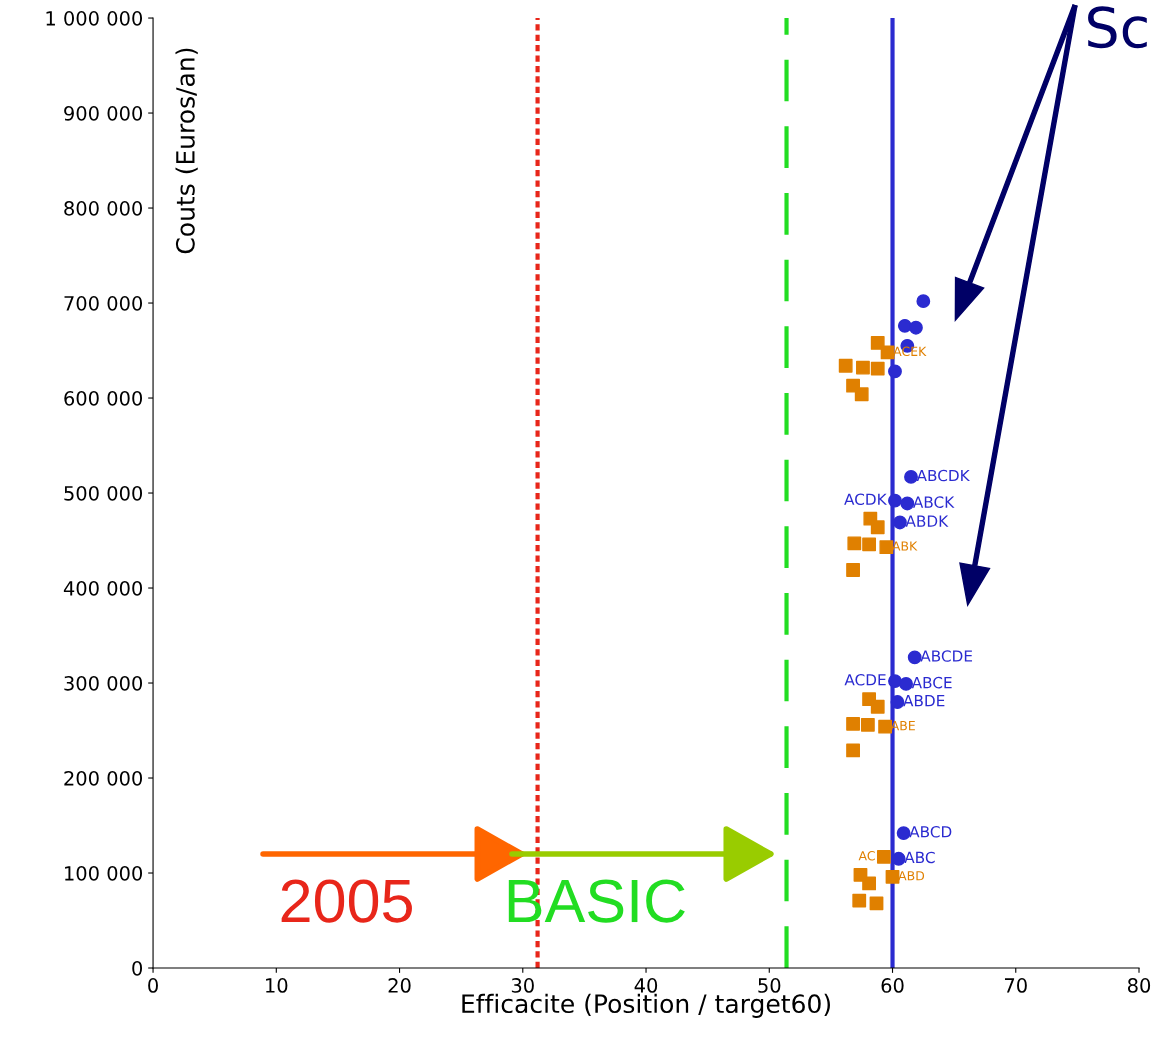  Describe the element at coordinates (946, 656) in the screenshot. I see `annotation: ABCDE` at that location.